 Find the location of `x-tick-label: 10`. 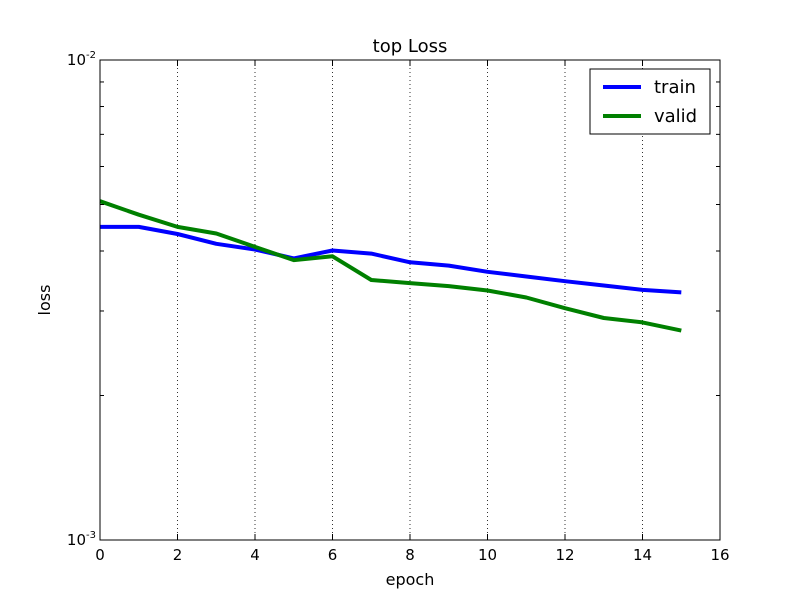

x-tick-label: 10 is located at coordinates (487, 555).